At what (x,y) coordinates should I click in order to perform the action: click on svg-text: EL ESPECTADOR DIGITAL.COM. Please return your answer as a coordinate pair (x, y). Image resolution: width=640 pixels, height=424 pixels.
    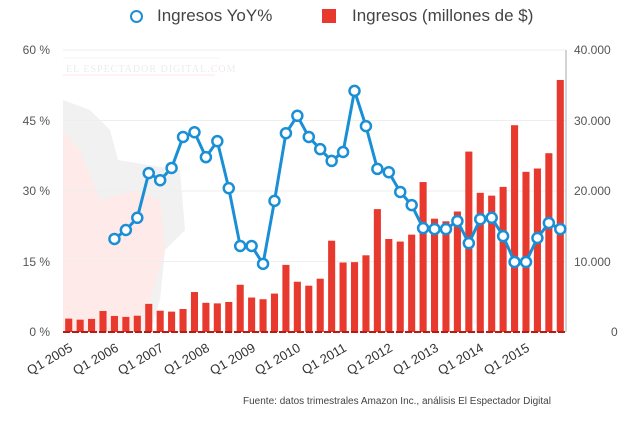
    Looking at the image, I should click on (151, 69).